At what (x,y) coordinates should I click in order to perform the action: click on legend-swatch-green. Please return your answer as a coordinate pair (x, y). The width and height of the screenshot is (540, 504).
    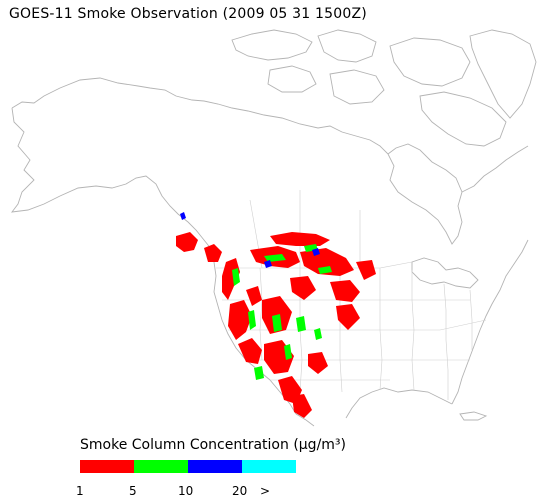
    Looking at the image, I should click on (161, 466).